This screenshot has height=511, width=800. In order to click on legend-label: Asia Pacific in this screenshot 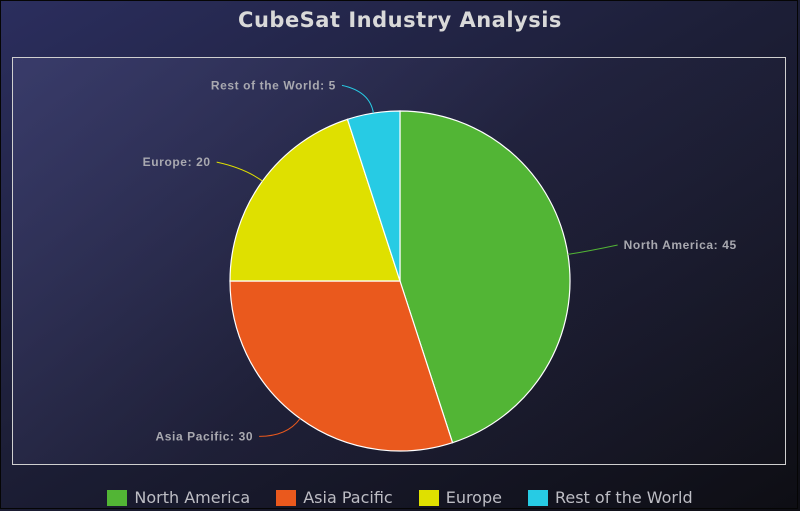, I will do `click(348, 497)`.